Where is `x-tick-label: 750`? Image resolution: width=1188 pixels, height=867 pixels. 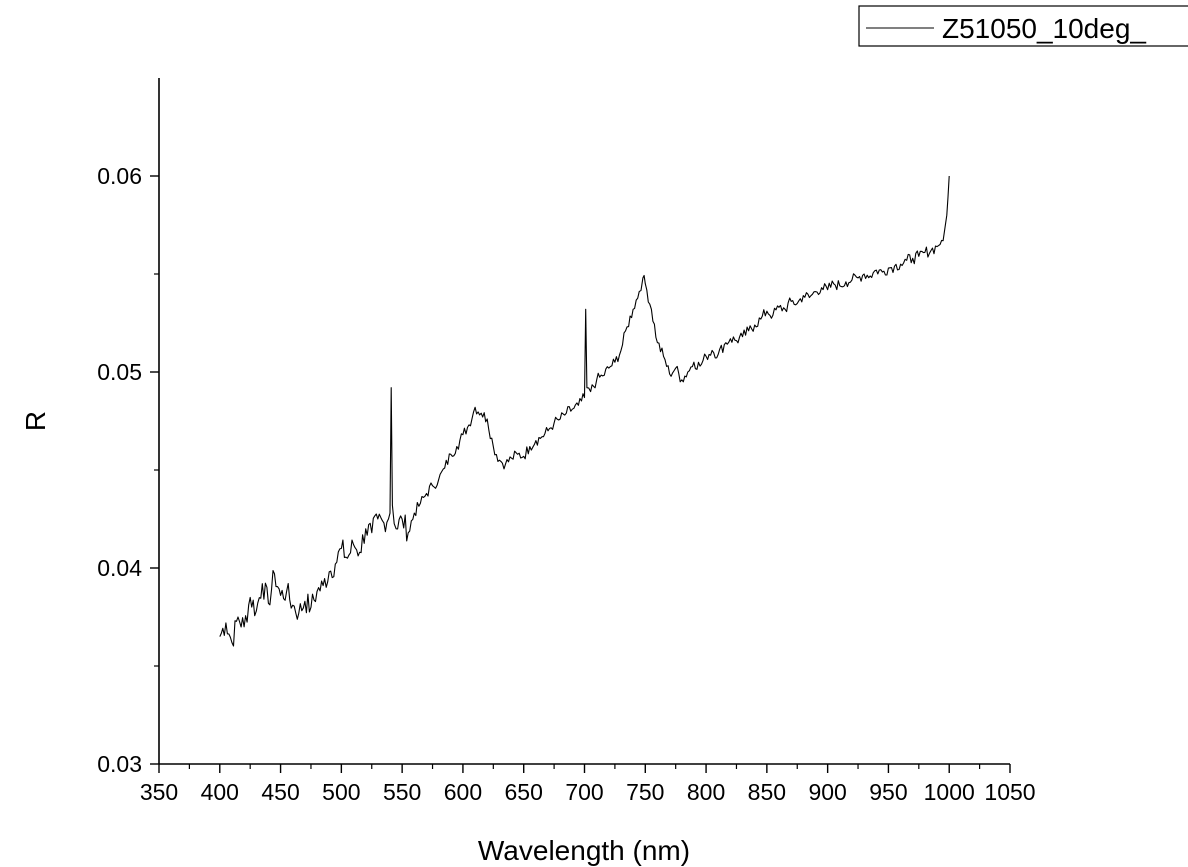 x-tick-label: 750 is located at coordinates (645, 792).